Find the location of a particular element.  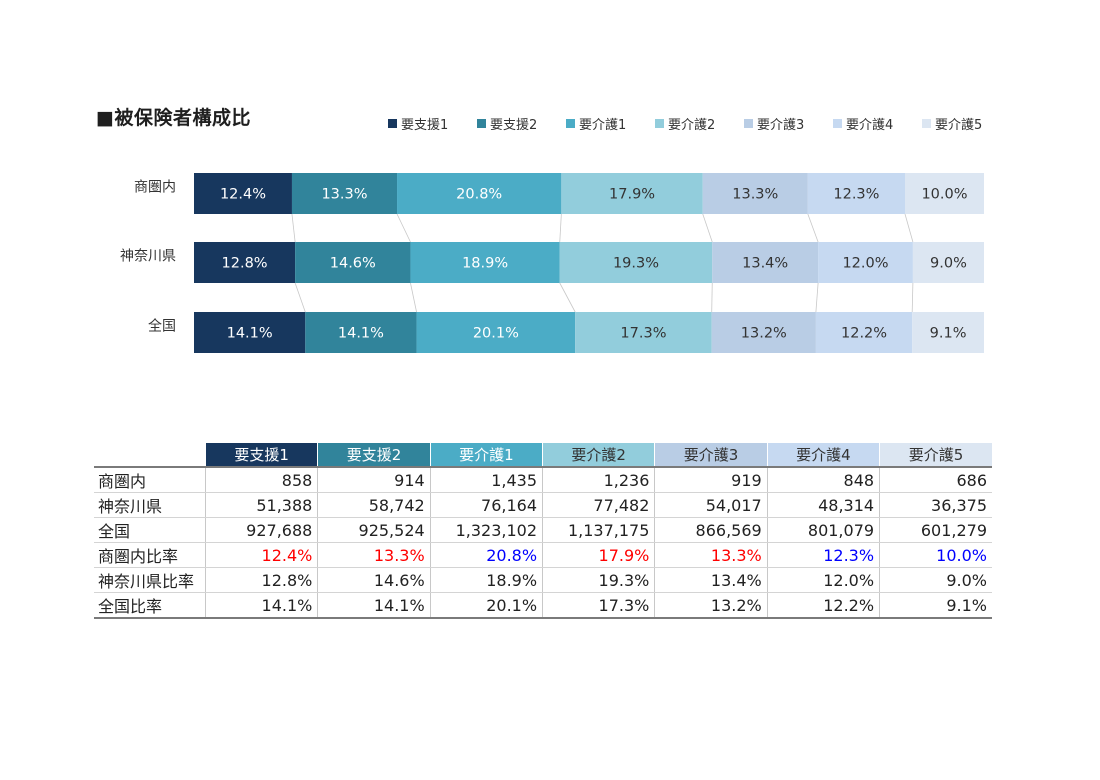

table-cell: 601,279 is located at coordinates (935, 530).